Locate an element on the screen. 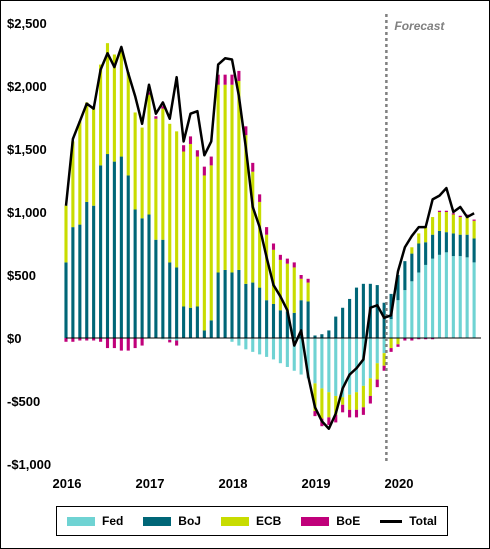 This screenshot has width=490, height=549. y-tick-label: -$1,000 is located at coordinates (29, 464).